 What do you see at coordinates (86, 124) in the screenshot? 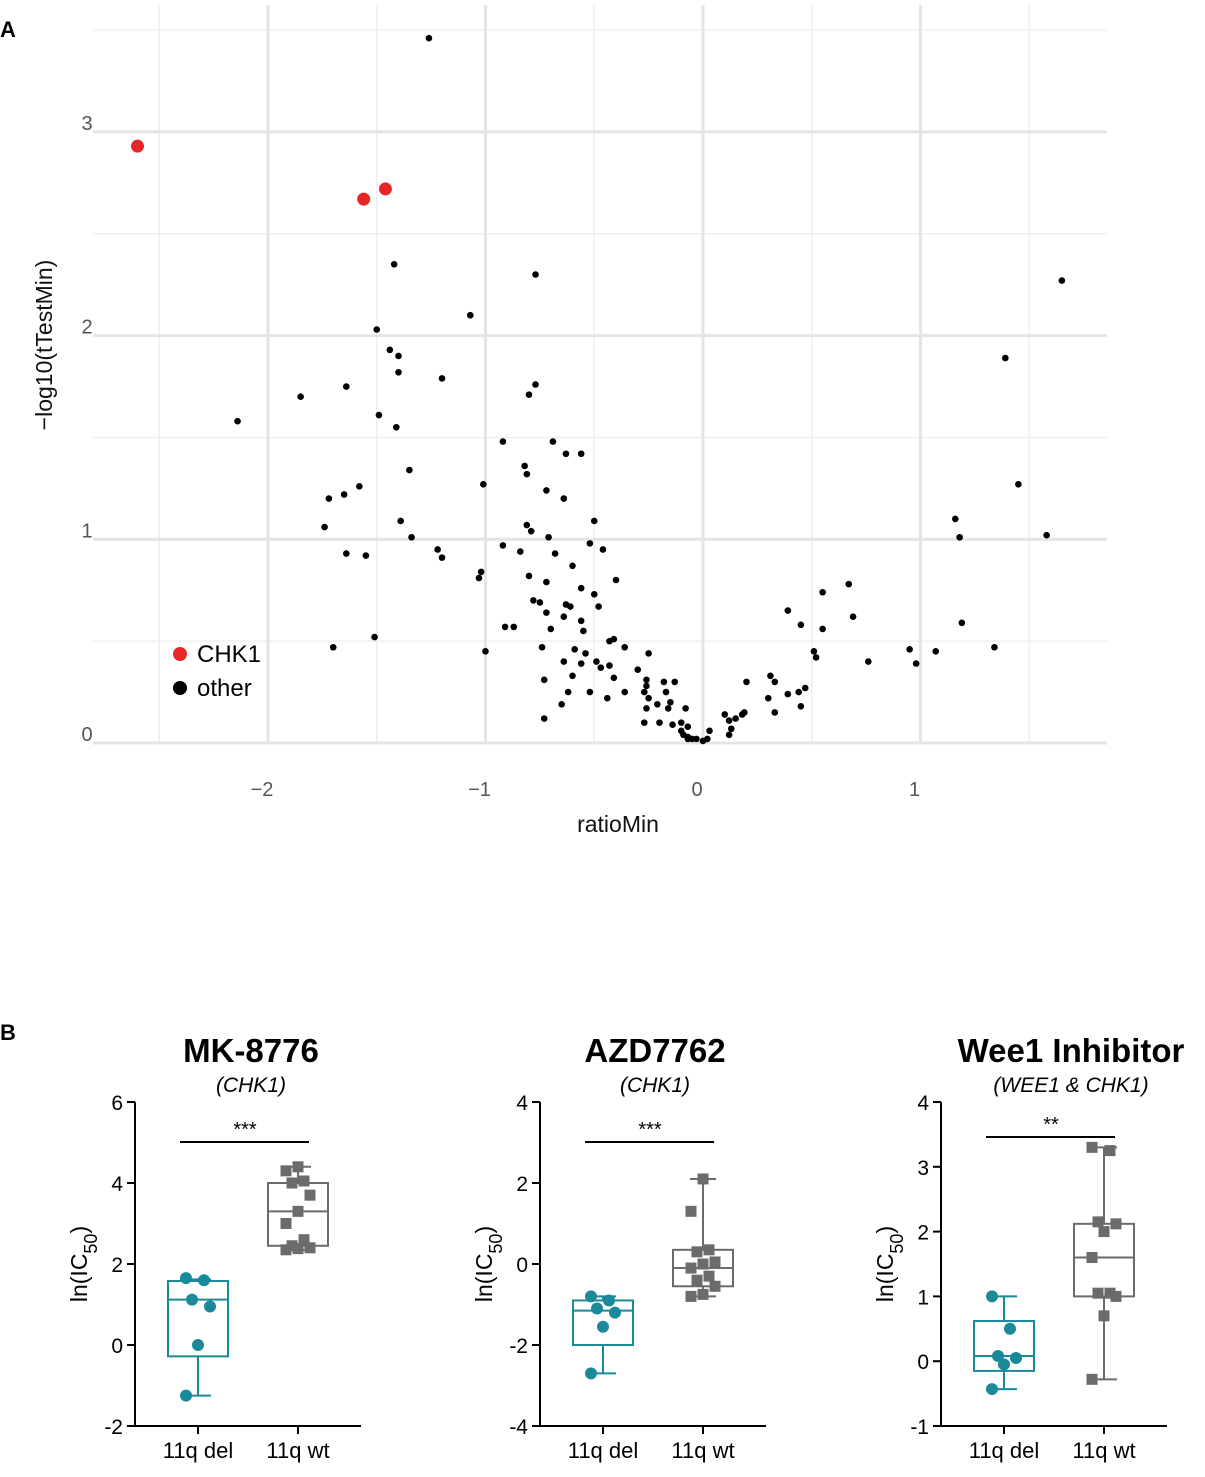
I see `y-tick-label: 3` at bounding box center [86, 124].